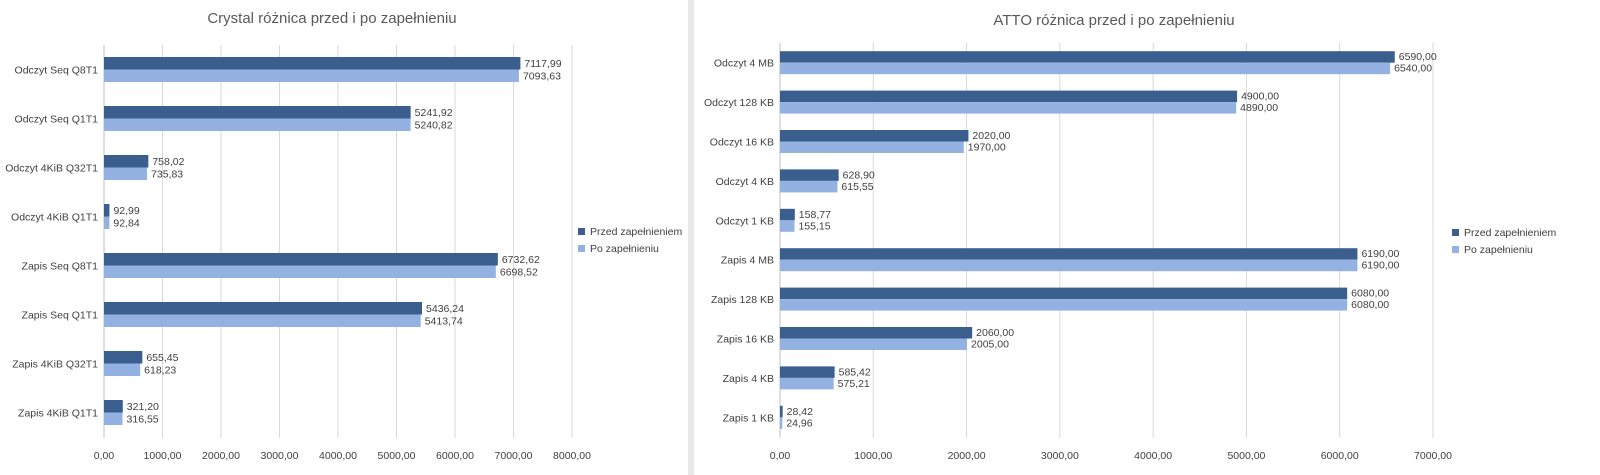 The width and height of the screenshot is (1600, 475). Describe the element at coordinates (1380, 266) in the screenshot. I see `atto-data-label-po-zapis-4-mb: 6190,00` at that location.